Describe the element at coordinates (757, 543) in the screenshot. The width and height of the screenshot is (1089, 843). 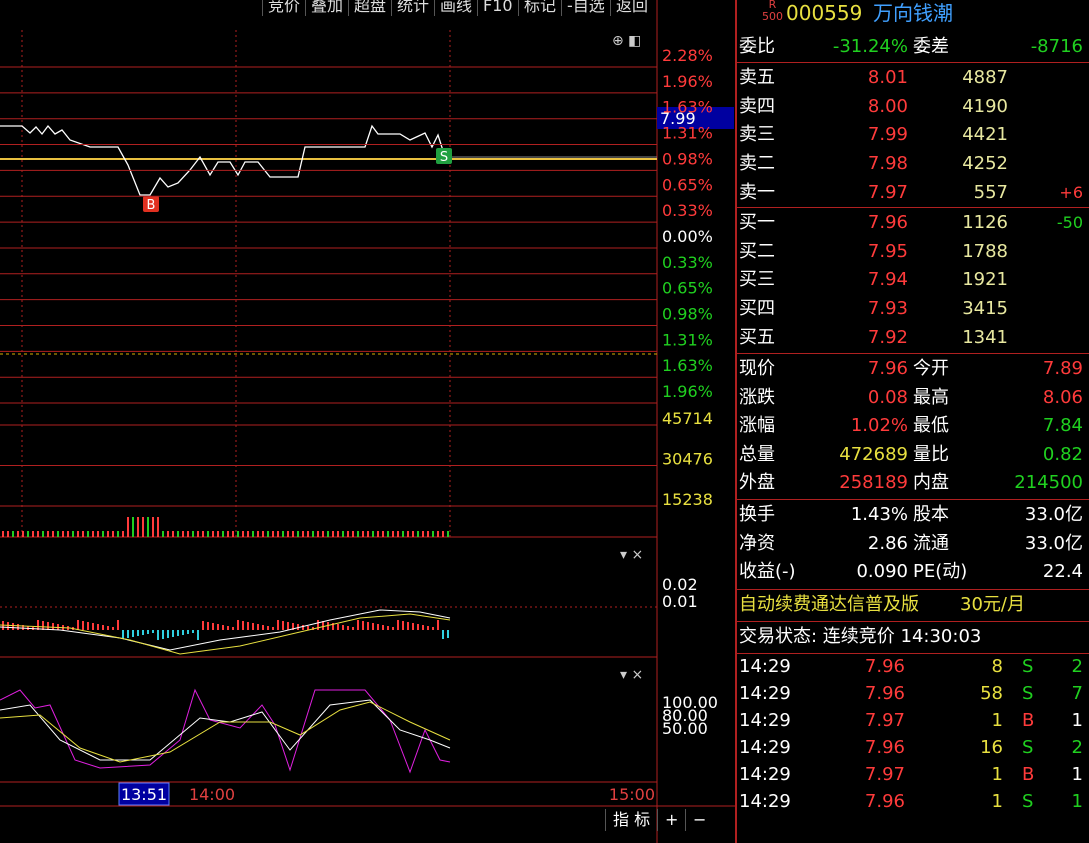
I see `stat-label: 净资` at that location.